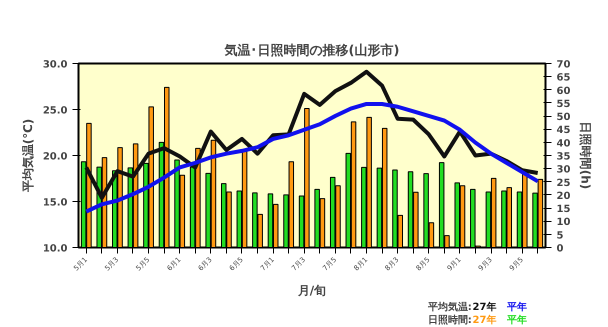 Image resolution: width=608 pixels, height=327 pixels. What do you see at coordinates (311, 290) in the screenshot?
I see `x-axis-title: 月/旬` at bounding box center [311, 290].